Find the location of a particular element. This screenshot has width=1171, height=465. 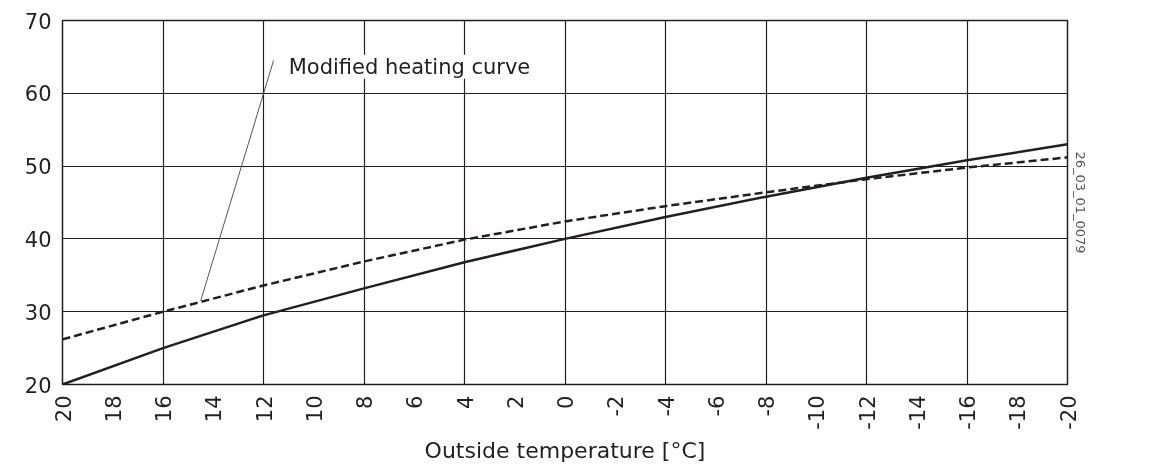

x-tick-label: 14 is located at coordinates (214, 409).